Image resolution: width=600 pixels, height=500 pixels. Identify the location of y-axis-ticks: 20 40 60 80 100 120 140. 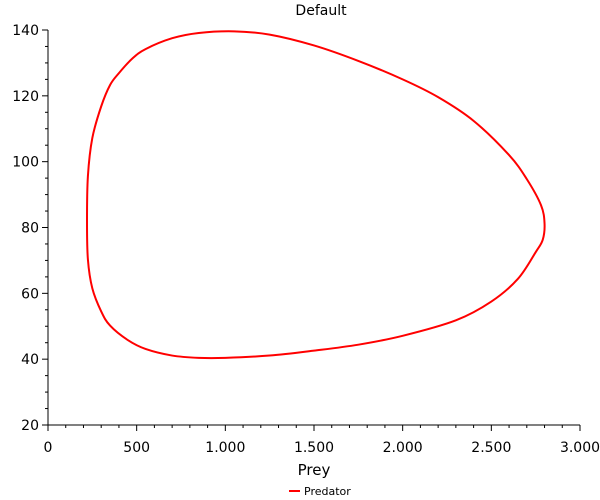
(30, 228).